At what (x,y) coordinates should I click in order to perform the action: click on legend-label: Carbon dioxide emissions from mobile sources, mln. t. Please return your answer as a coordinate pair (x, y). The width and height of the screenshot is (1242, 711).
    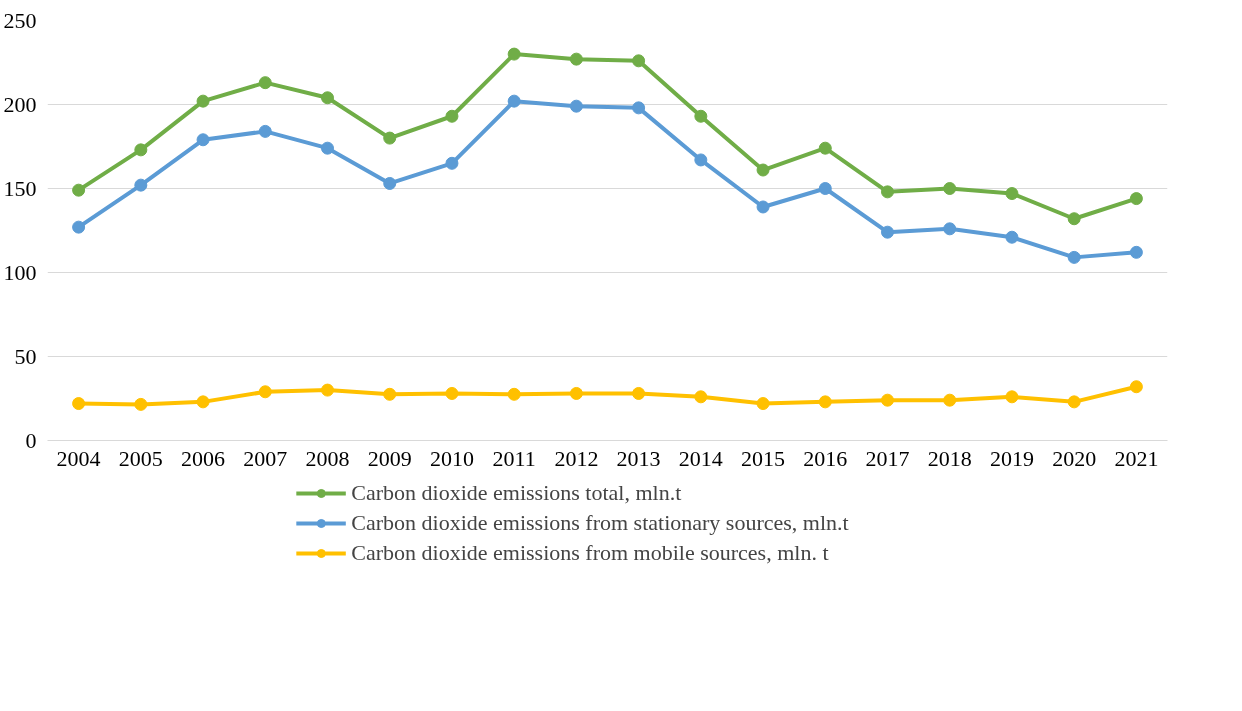
    Looking at the image, I should click on (590, 553).